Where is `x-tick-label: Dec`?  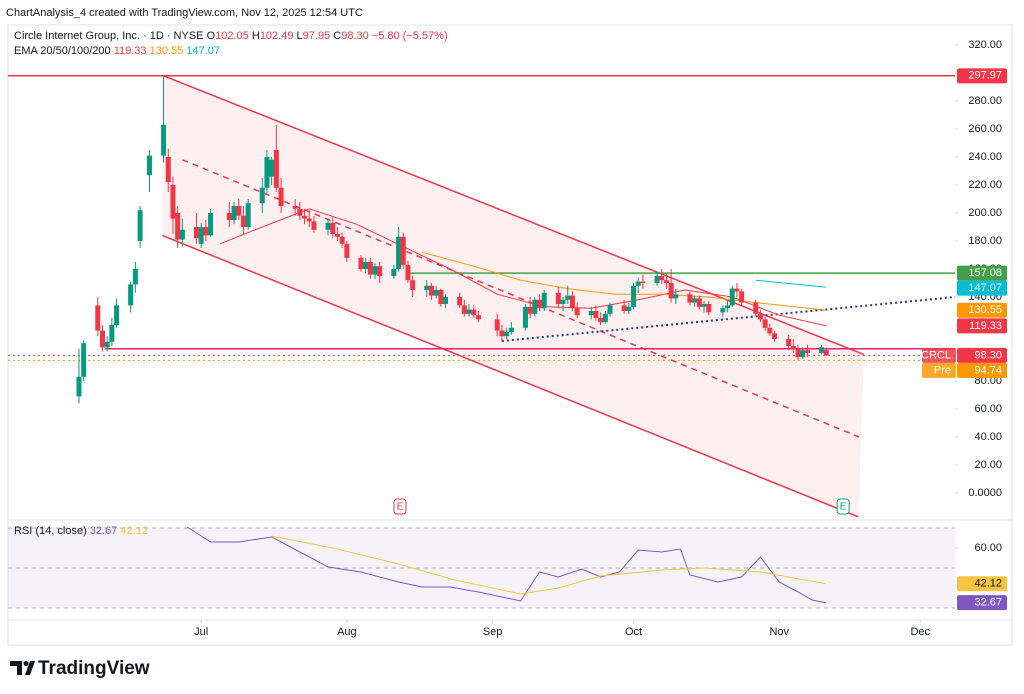
x-tick-label: Dec is located at coordinates (920, 632).